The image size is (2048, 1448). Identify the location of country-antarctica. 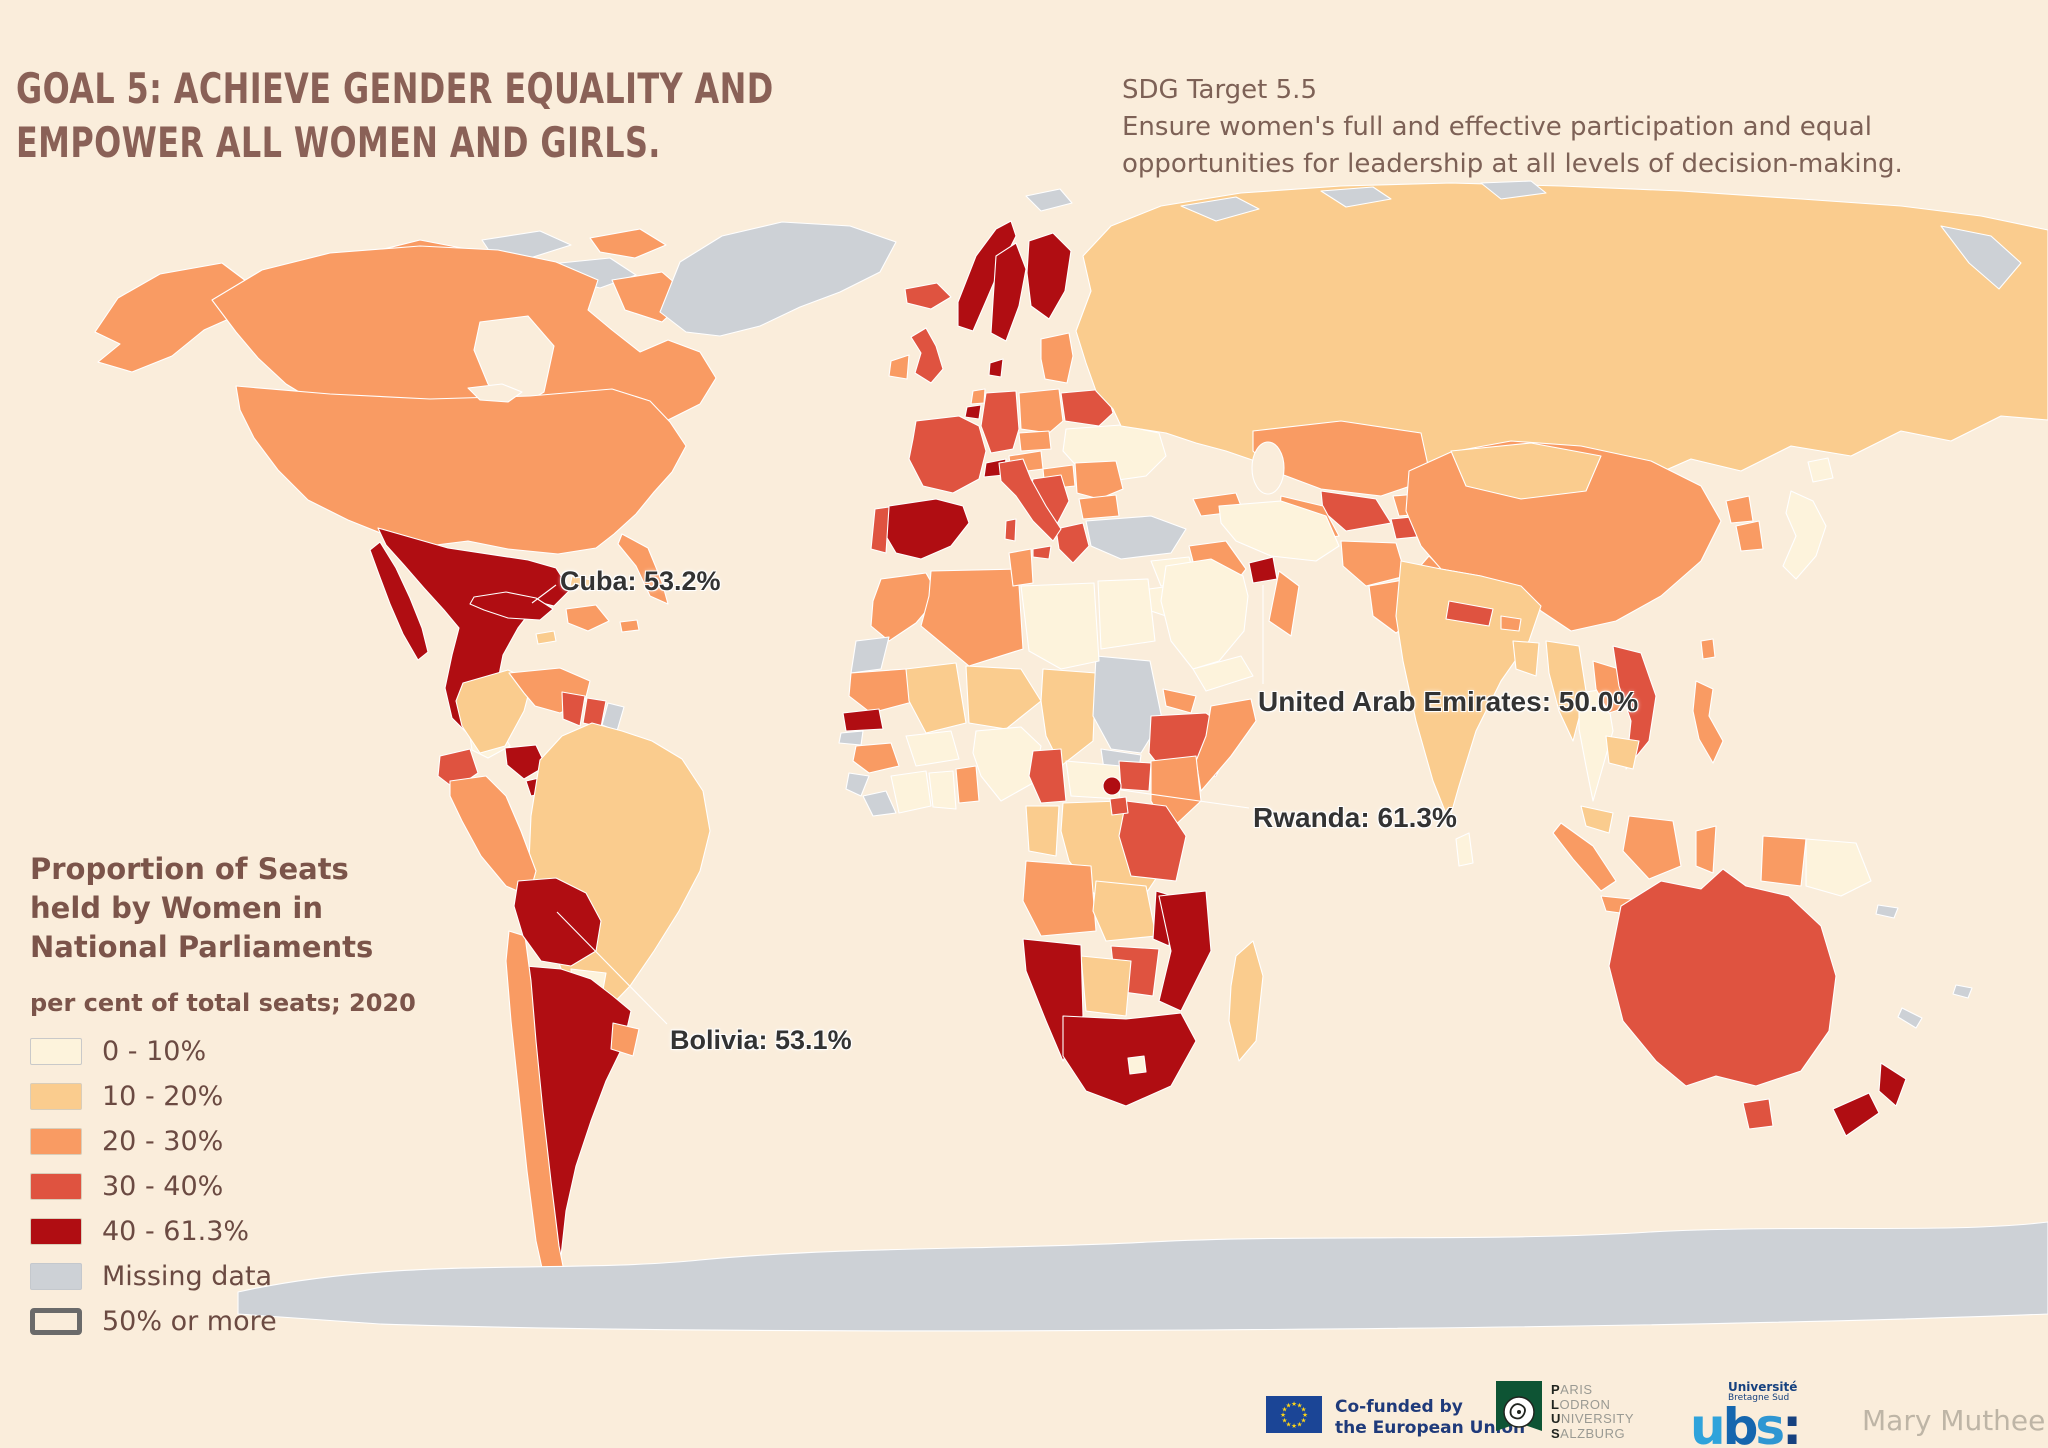
(1142, 1276).